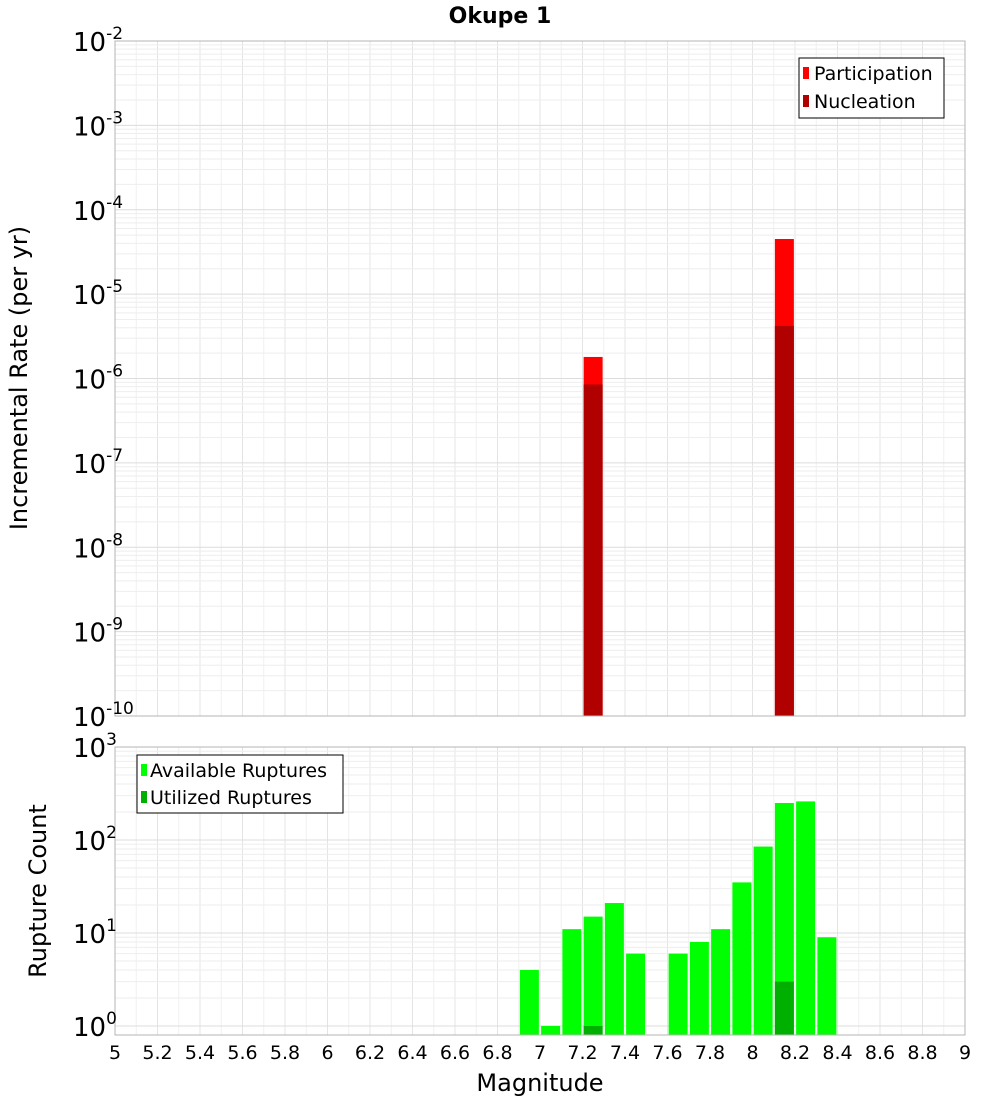 This screenshot has width=1000, height=1100. What do you see at coordinates (582, 1053) in the screenshot?
I see `x-tick-label: 7.2` at bounding box center [582, 1053].